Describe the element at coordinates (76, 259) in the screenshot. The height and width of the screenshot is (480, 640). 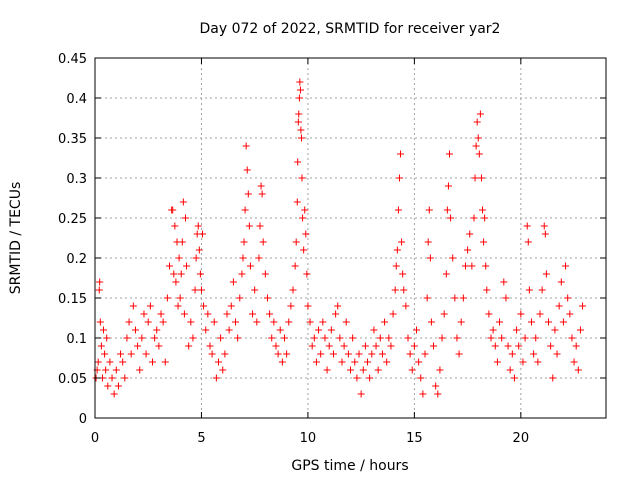
I see `y-tick-label: 0.2` at that location.